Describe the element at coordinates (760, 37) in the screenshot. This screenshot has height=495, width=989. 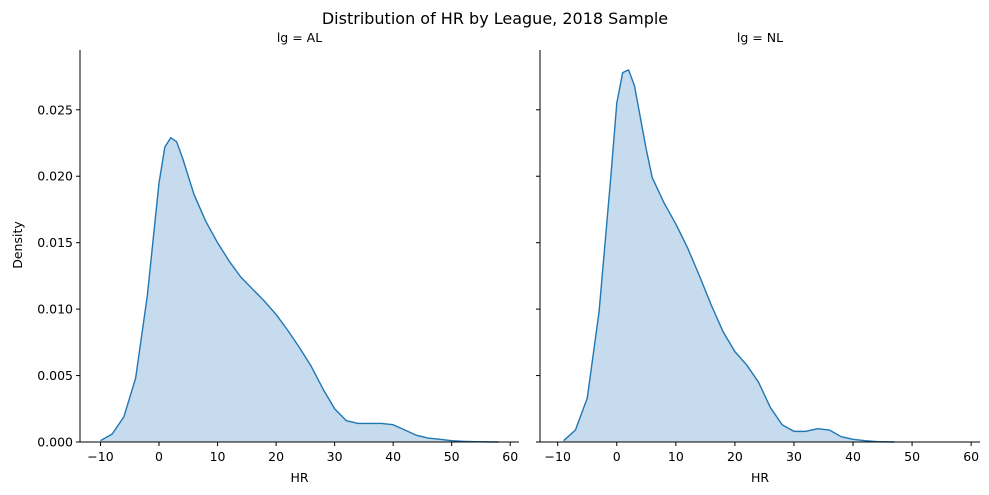
I see `panel-title: lg = NL` at that location.